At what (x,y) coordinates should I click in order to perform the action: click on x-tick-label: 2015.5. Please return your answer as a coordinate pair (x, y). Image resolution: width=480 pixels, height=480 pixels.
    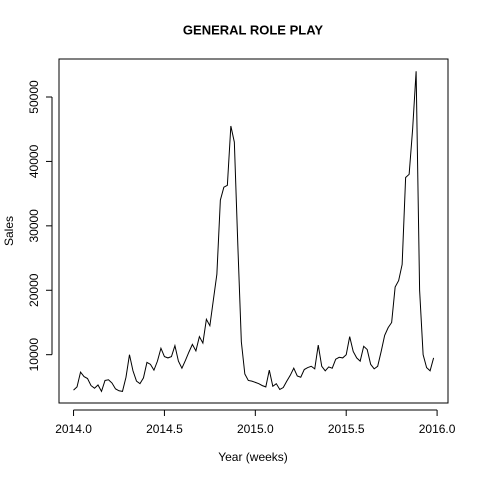
    Looking at the image, I should click on (346, 429).